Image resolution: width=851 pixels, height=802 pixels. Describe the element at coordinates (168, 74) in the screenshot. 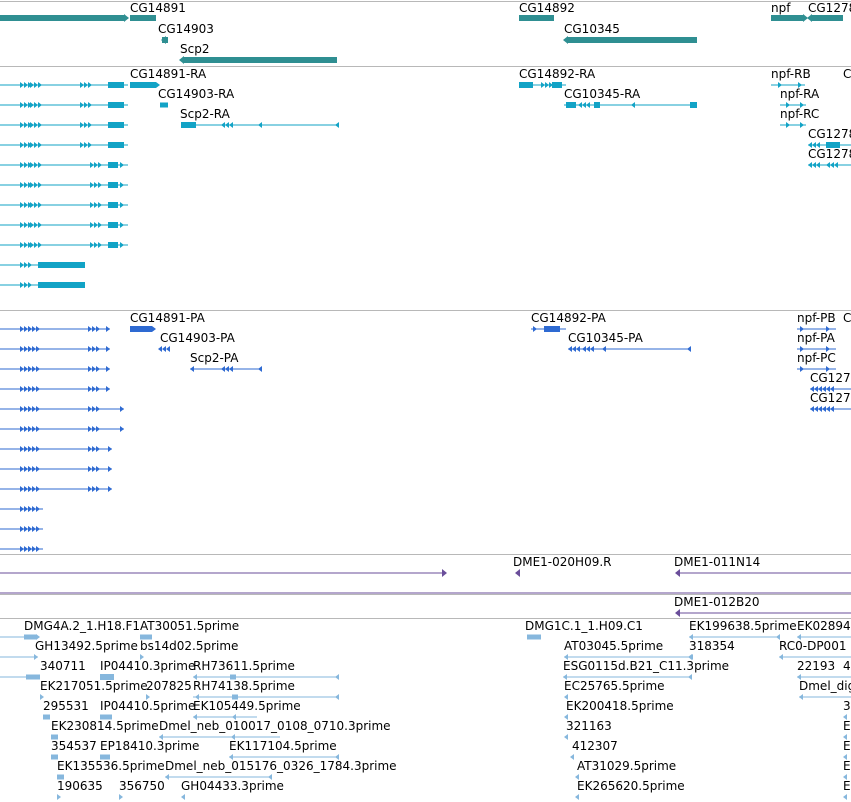

I see `transcript-label: CG14891-RA` at that location.